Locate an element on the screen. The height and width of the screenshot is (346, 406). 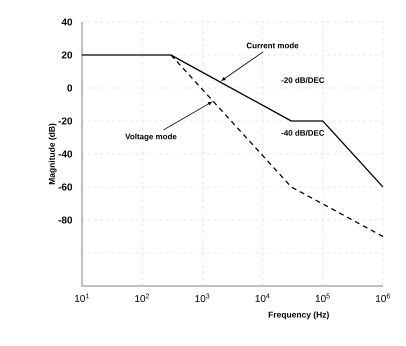
y-tick-label: -60 is located at coordinates (65, 187).